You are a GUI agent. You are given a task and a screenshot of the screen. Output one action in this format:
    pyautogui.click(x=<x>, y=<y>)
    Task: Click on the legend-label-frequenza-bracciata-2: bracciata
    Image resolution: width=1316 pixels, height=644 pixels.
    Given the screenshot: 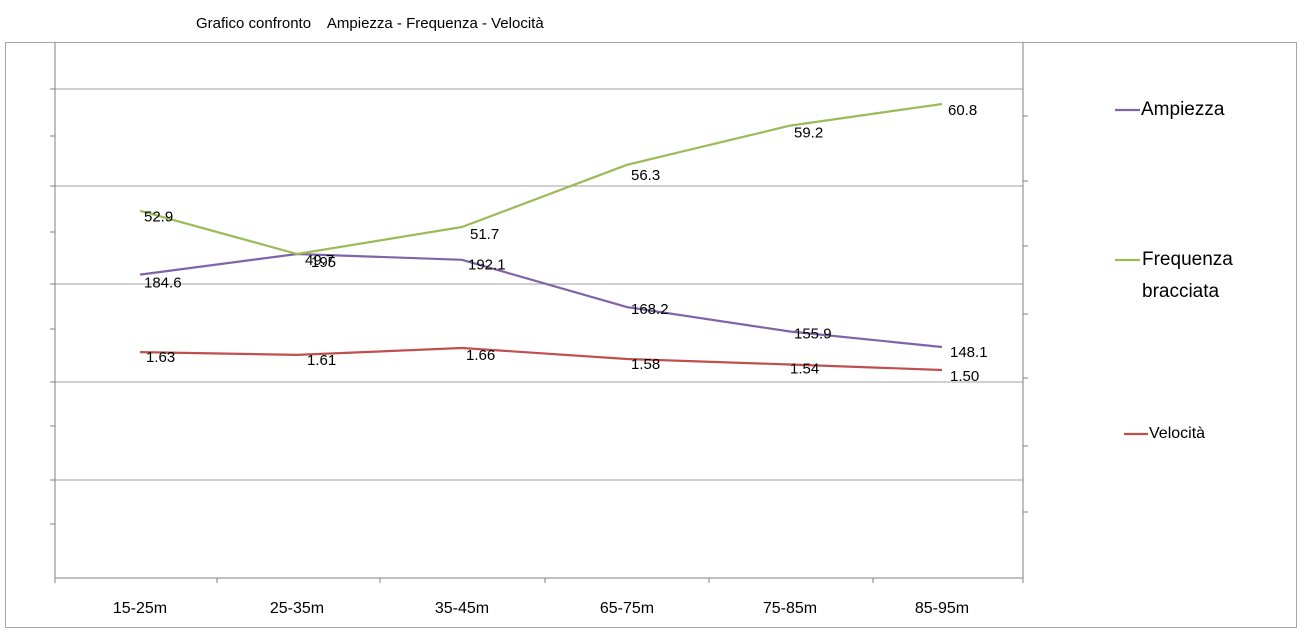 What is the action you would take?
    pyautogui.click(x=1181, y=291)
    